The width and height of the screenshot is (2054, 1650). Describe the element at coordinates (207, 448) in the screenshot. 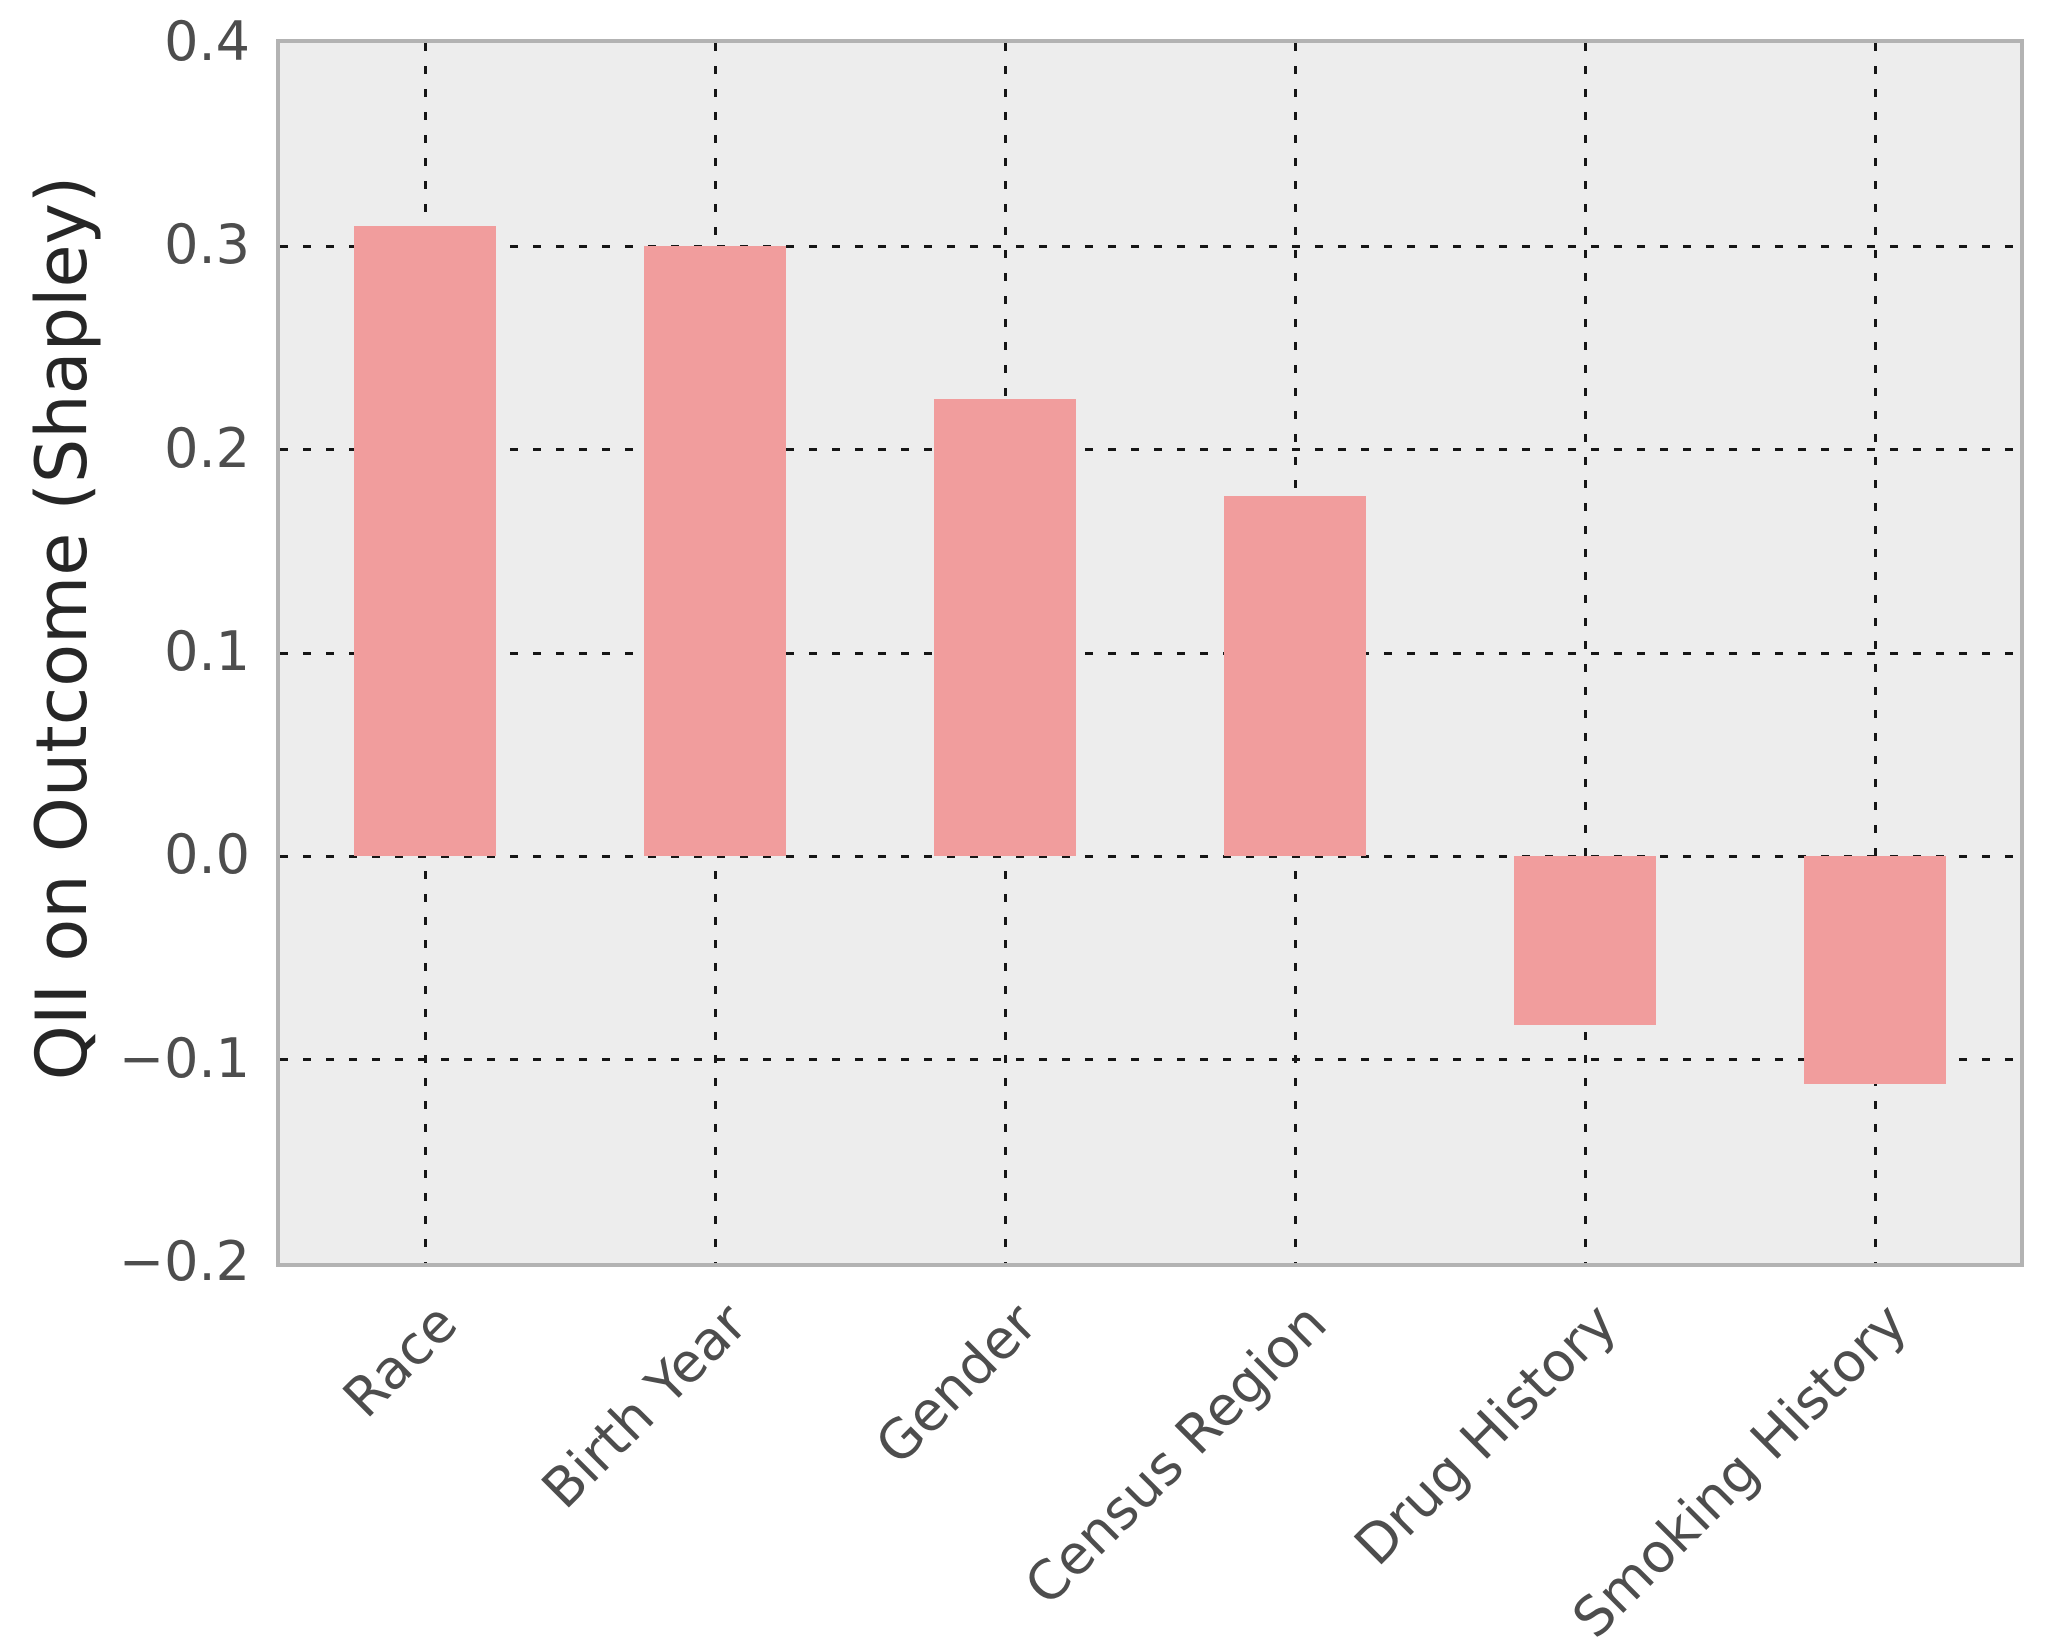

I see `y-tick-label-0.2: 0.2` at that location.